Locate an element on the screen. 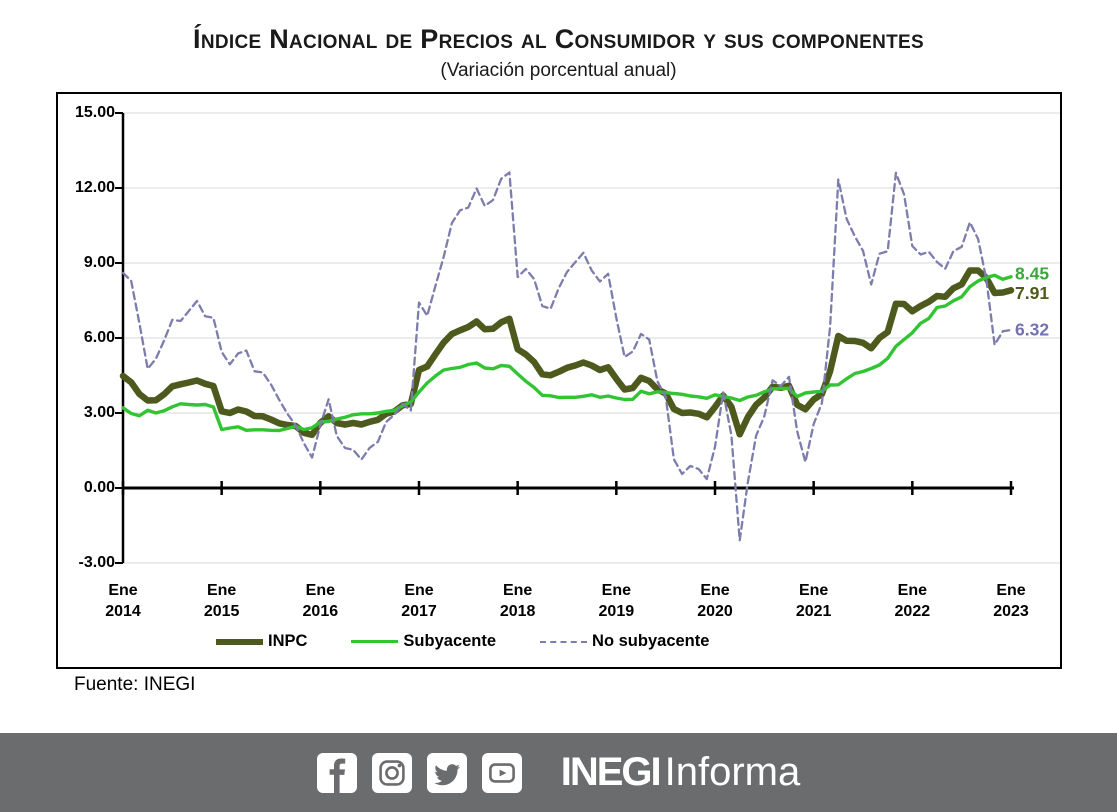  legend-label: Subyacente is located at coordinates (450, 641).